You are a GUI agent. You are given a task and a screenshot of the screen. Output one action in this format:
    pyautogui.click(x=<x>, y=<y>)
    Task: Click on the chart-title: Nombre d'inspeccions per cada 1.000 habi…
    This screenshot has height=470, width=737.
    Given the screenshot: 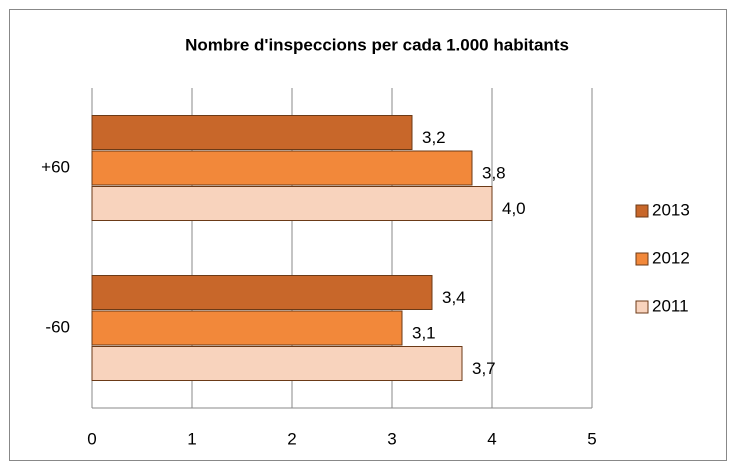 What is the action you would take?
    pyautogui.click(x=377, y=44)
    